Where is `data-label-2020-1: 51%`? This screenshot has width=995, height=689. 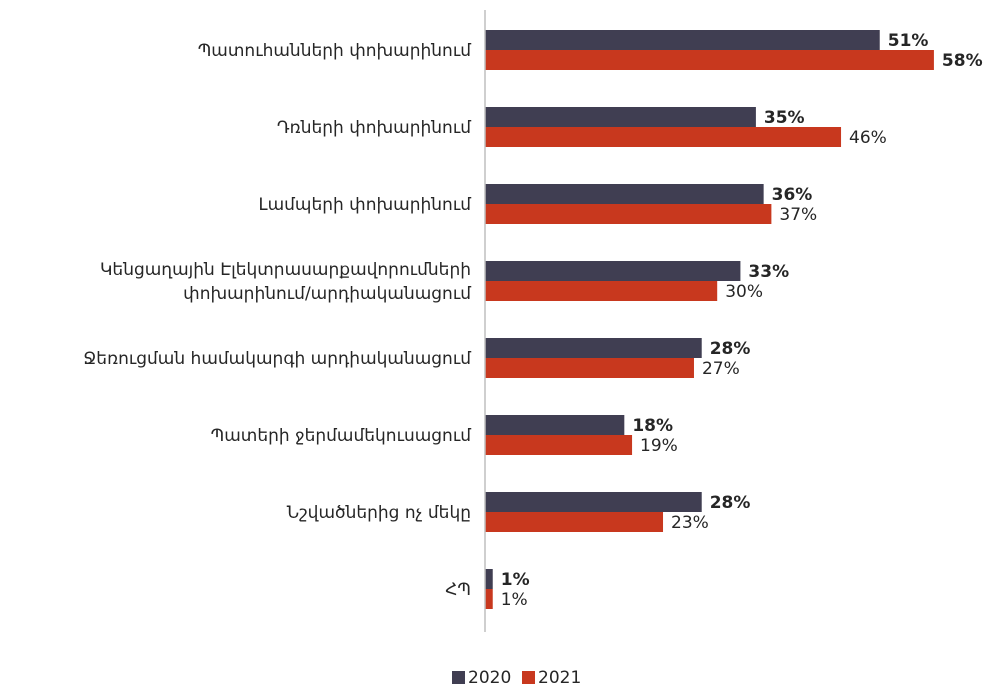 data-label-2020-1: 51% is located at coordinates (908, 41).